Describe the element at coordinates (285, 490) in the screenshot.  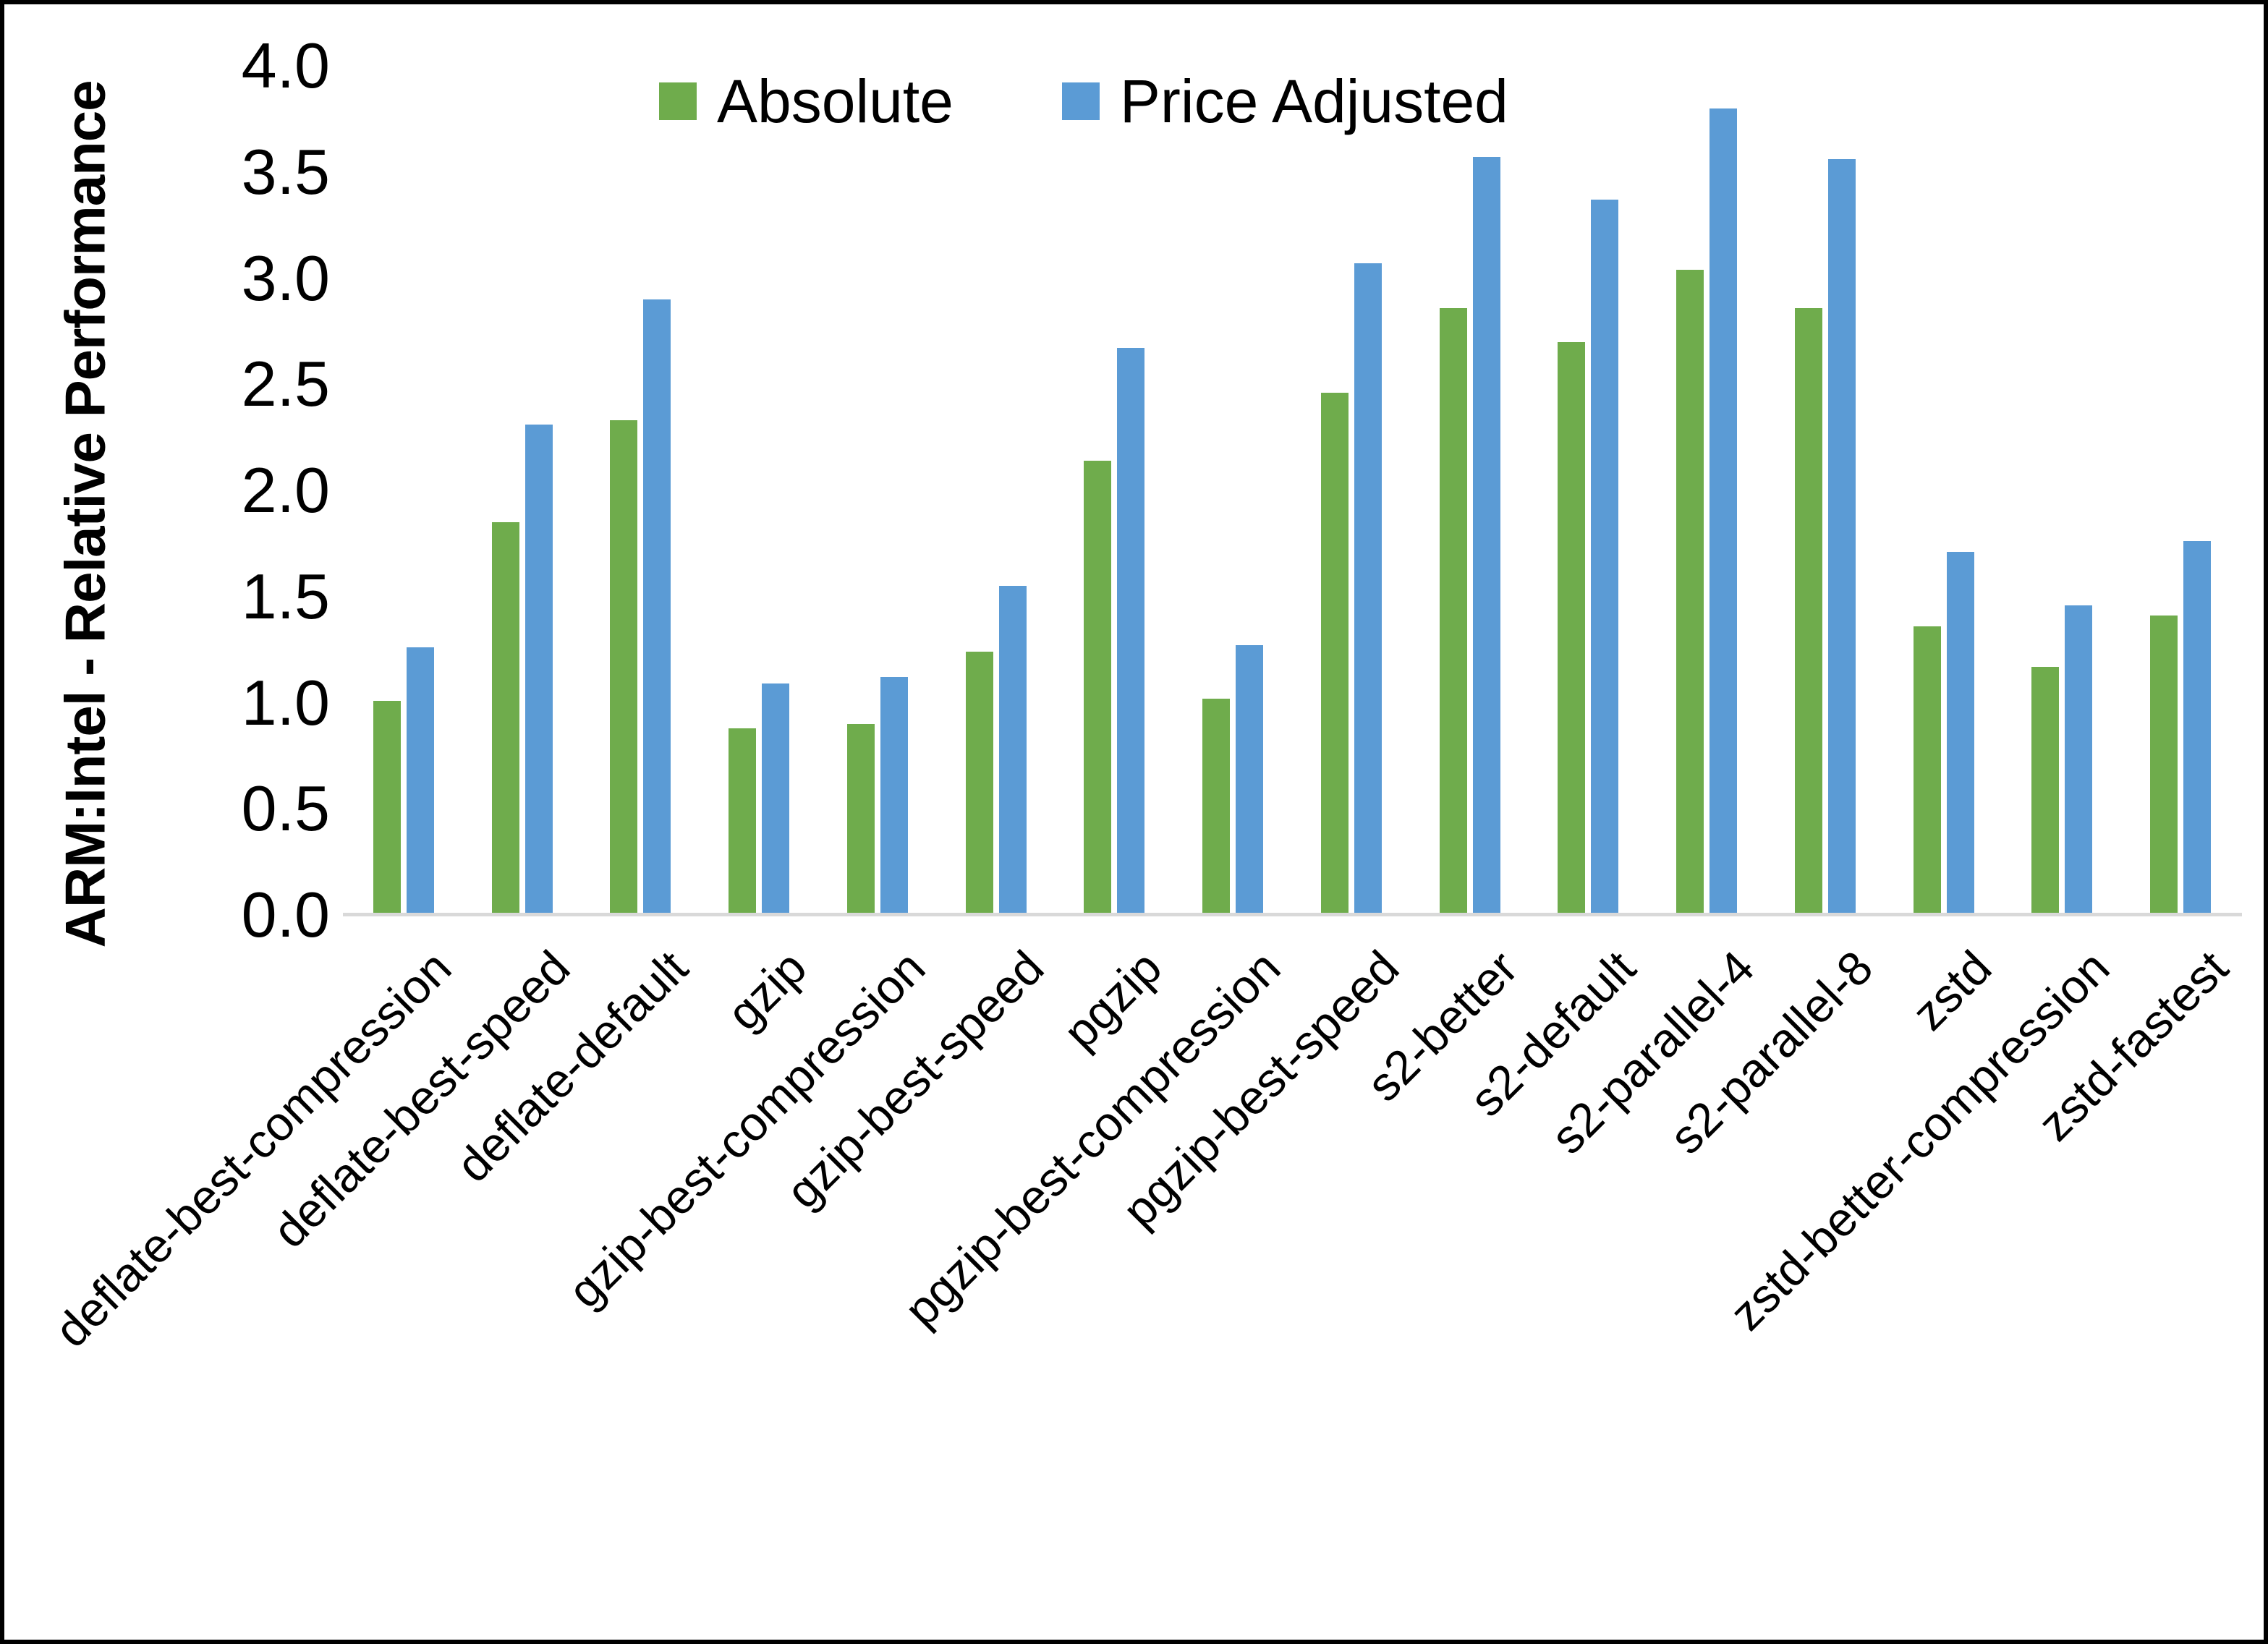
I see `y-axis-tick-label: 2.0` at that location.